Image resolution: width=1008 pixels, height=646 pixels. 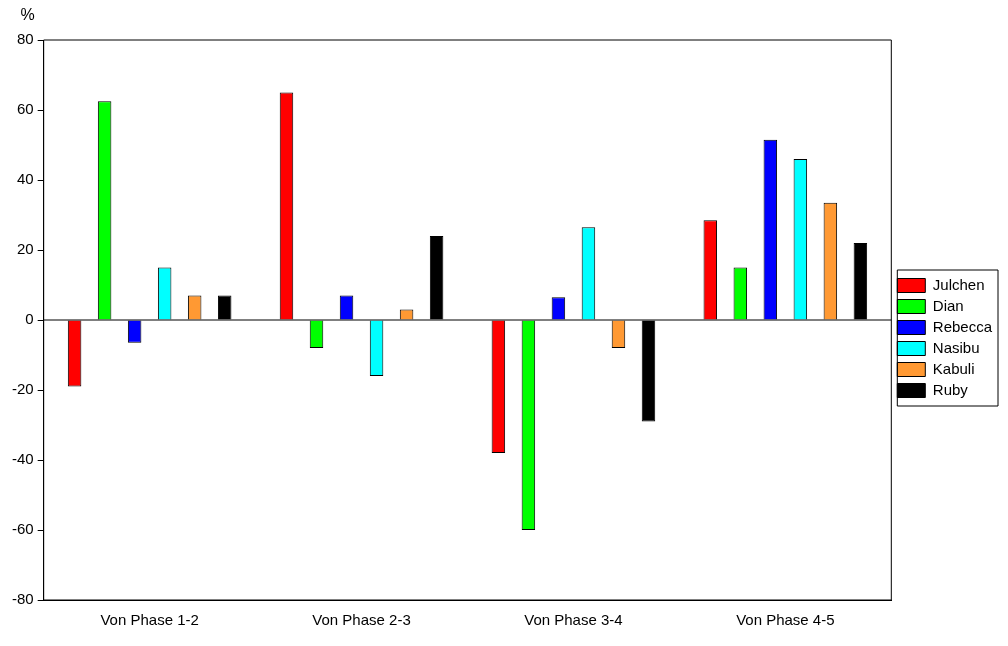 What do you see at coordinates (22, 459) in the screenshot?
I see `y-tick-label: -40` at bounding box center [22, 459].